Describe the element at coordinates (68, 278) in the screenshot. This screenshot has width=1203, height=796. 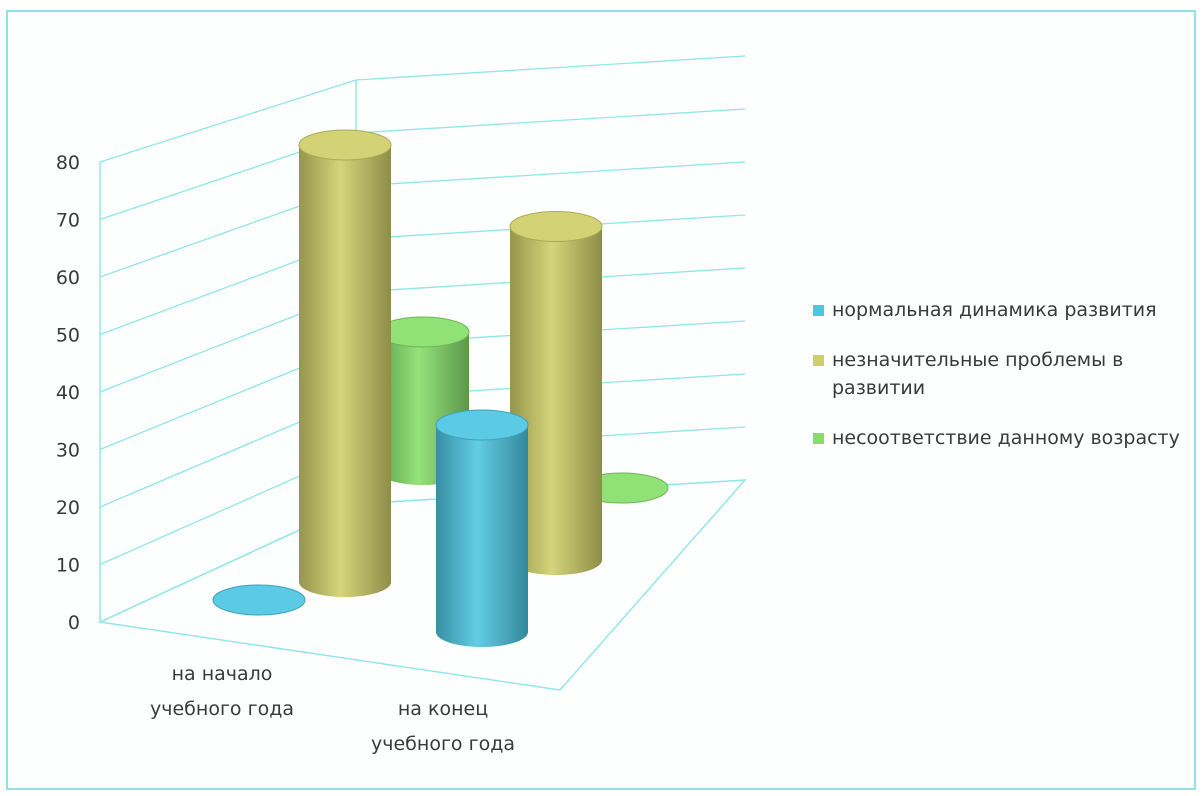
I see `y-tick-label: 60` at that location.